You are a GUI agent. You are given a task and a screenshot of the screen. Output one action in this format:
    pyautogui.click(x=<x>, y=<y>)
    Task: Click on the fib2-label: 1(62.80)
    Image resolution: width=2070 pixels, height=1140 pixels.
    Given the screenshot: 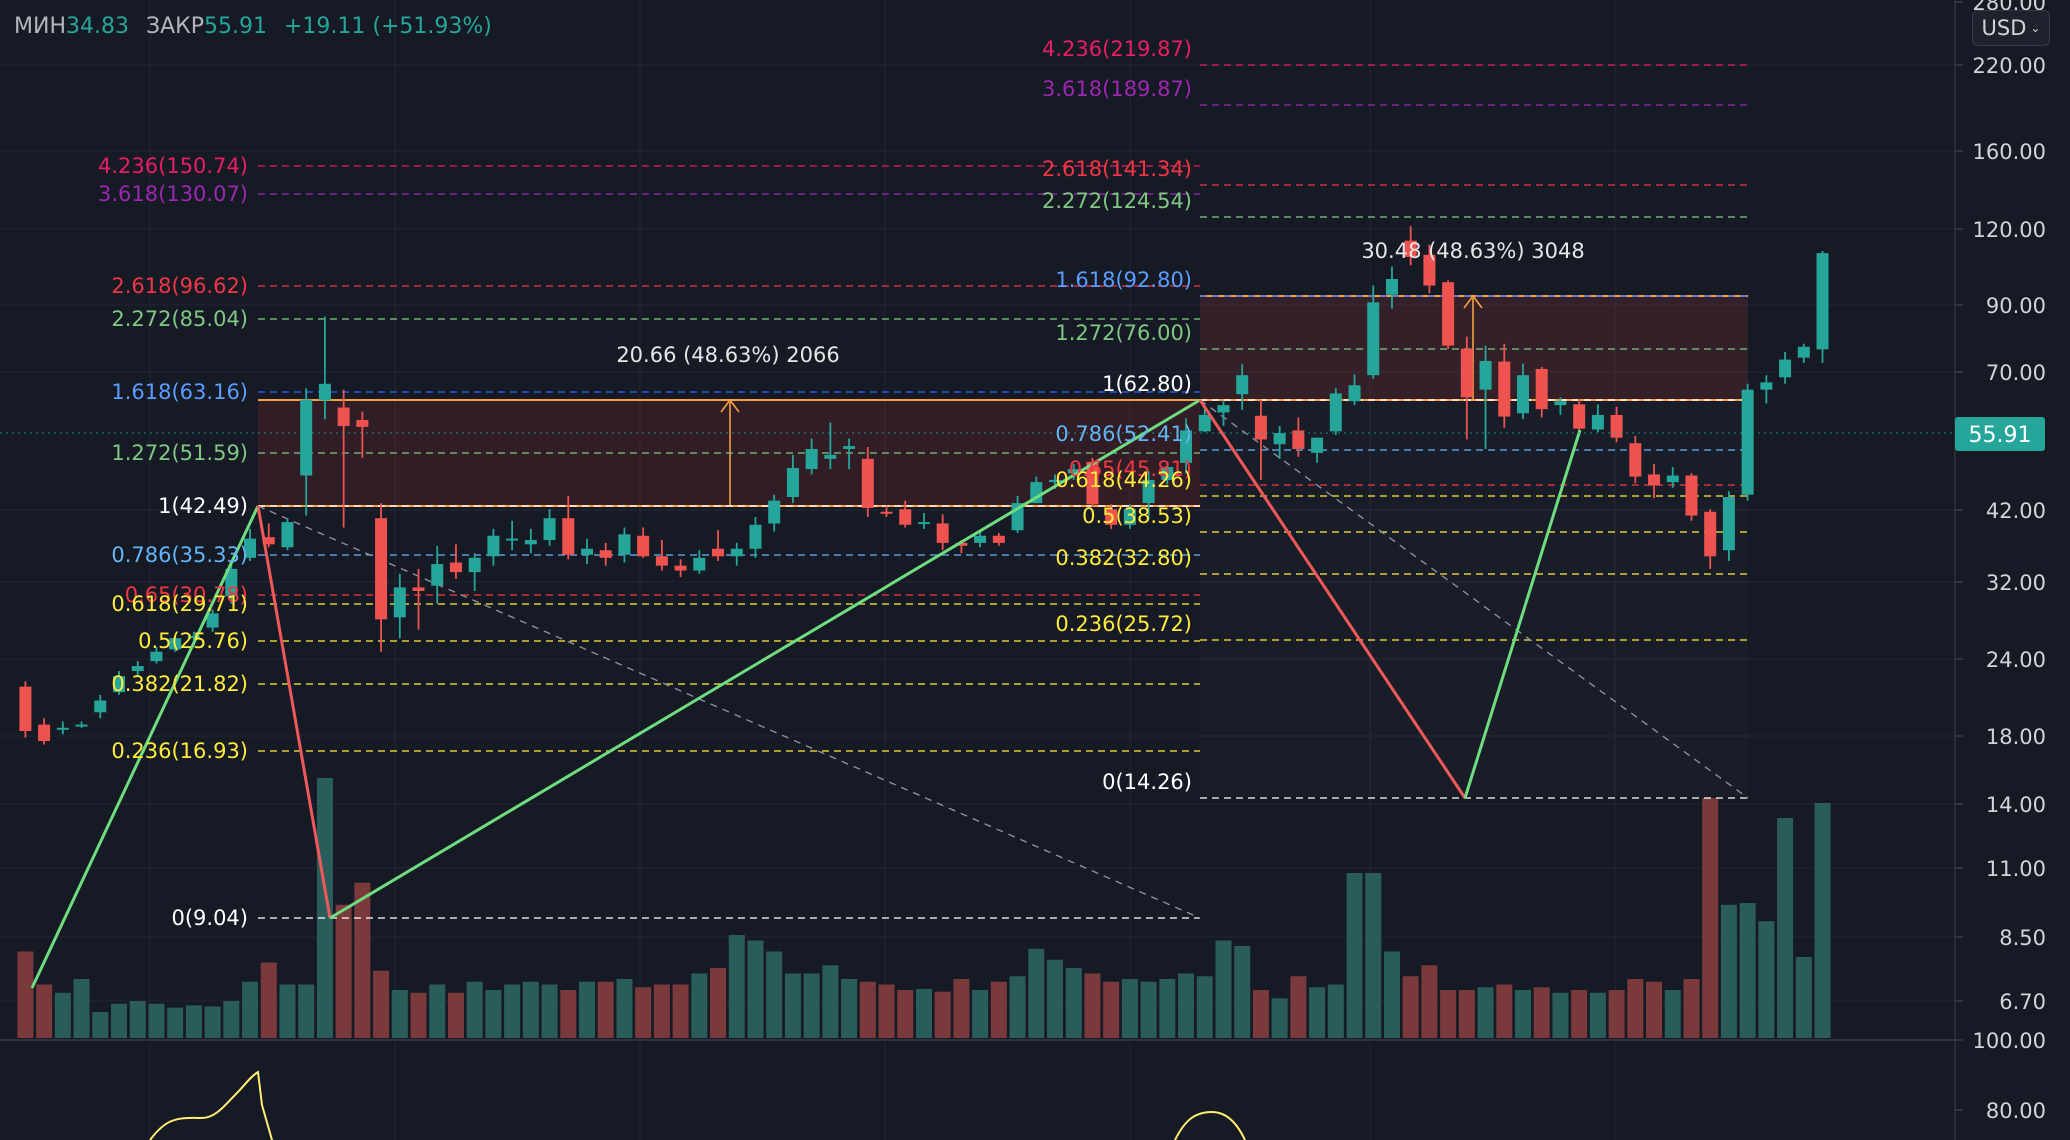 What is the action you would take?
    pyautogui.click(x=1147, y=384)
    